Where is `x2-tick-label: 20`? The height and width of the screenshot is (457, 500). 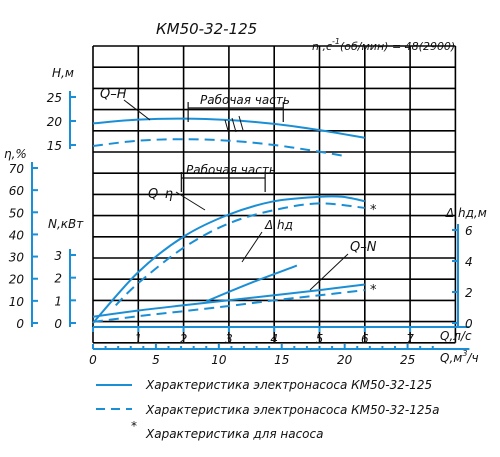 x2-tick-label: 20 is located at coordinates (345, 360).